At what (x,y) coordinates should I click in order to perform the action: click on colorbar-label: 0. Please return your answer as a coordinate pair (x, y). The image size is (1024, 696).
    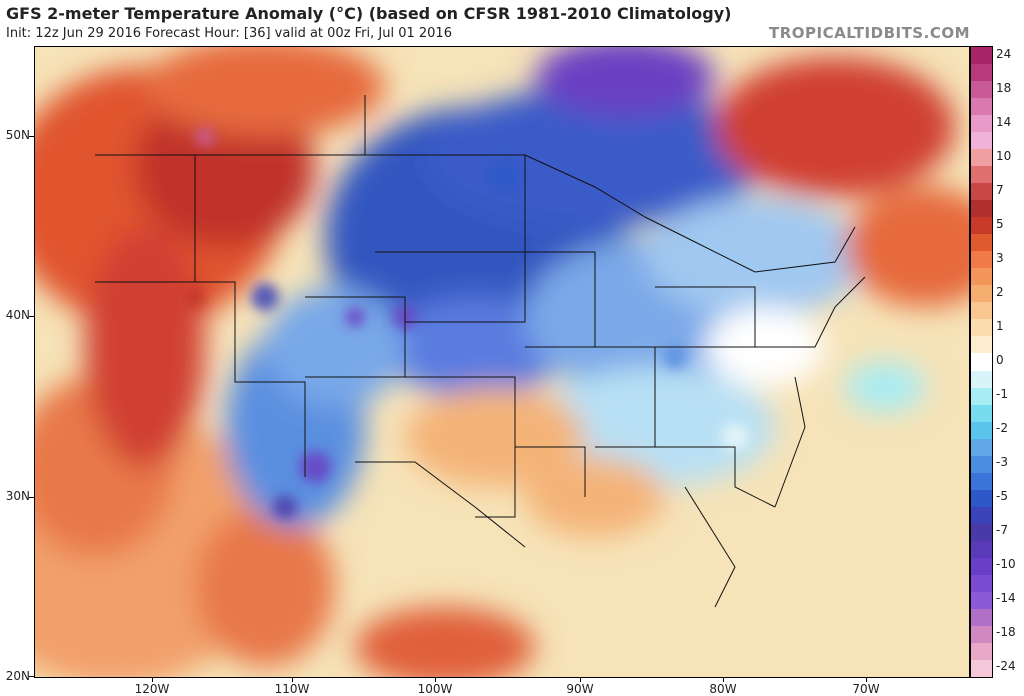
    Looking at the image, I should click on (1000, 360).